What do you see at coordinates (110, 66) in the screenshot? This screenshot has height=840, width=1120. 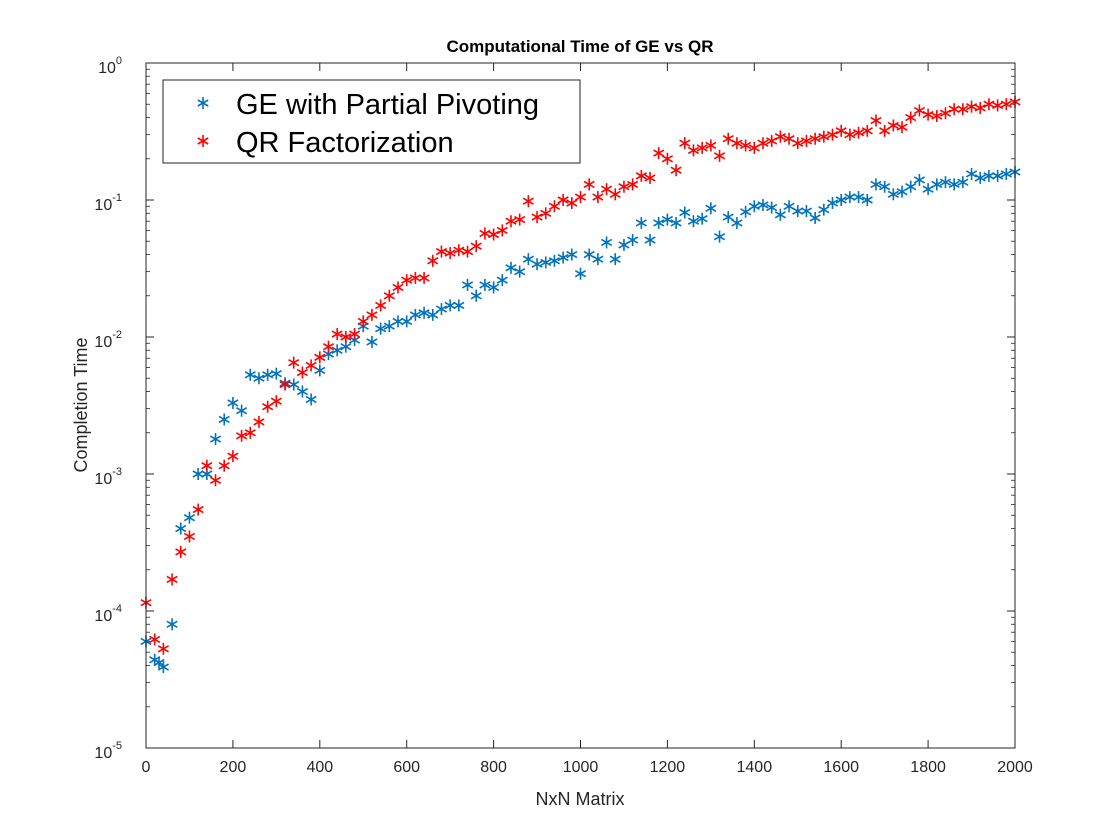 I see `y-tick-label: 10⁰` at bounding box center [110, 66].